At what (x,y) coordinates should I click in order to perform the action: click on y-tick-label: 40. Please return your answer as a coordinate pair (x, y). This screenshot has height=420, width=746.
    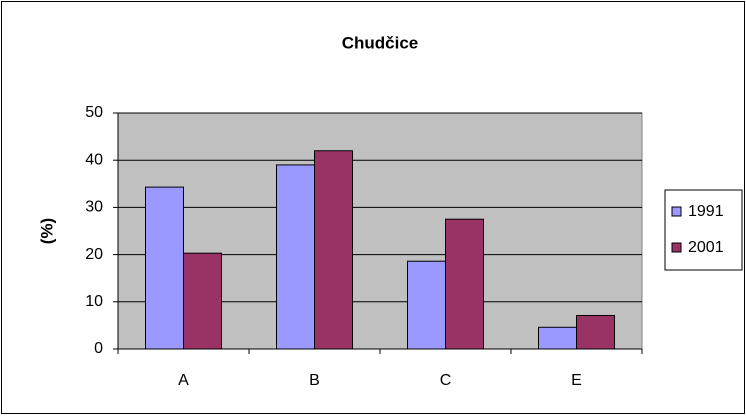
    Looking at the image, I should click on (94, 159).